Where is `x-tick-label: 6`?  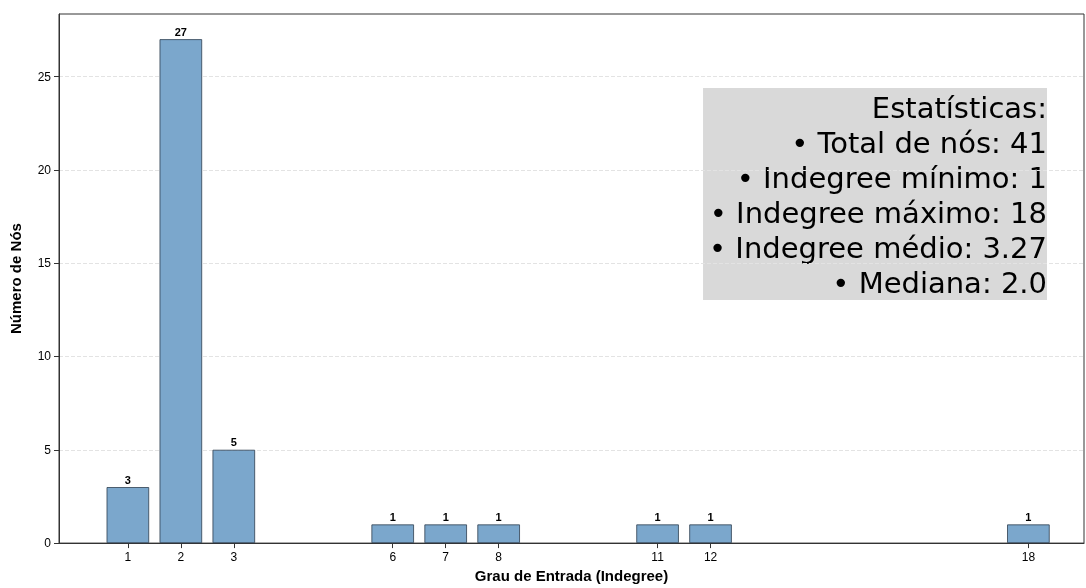 x-tick-label: 6 is located at coordinates (393, 557).